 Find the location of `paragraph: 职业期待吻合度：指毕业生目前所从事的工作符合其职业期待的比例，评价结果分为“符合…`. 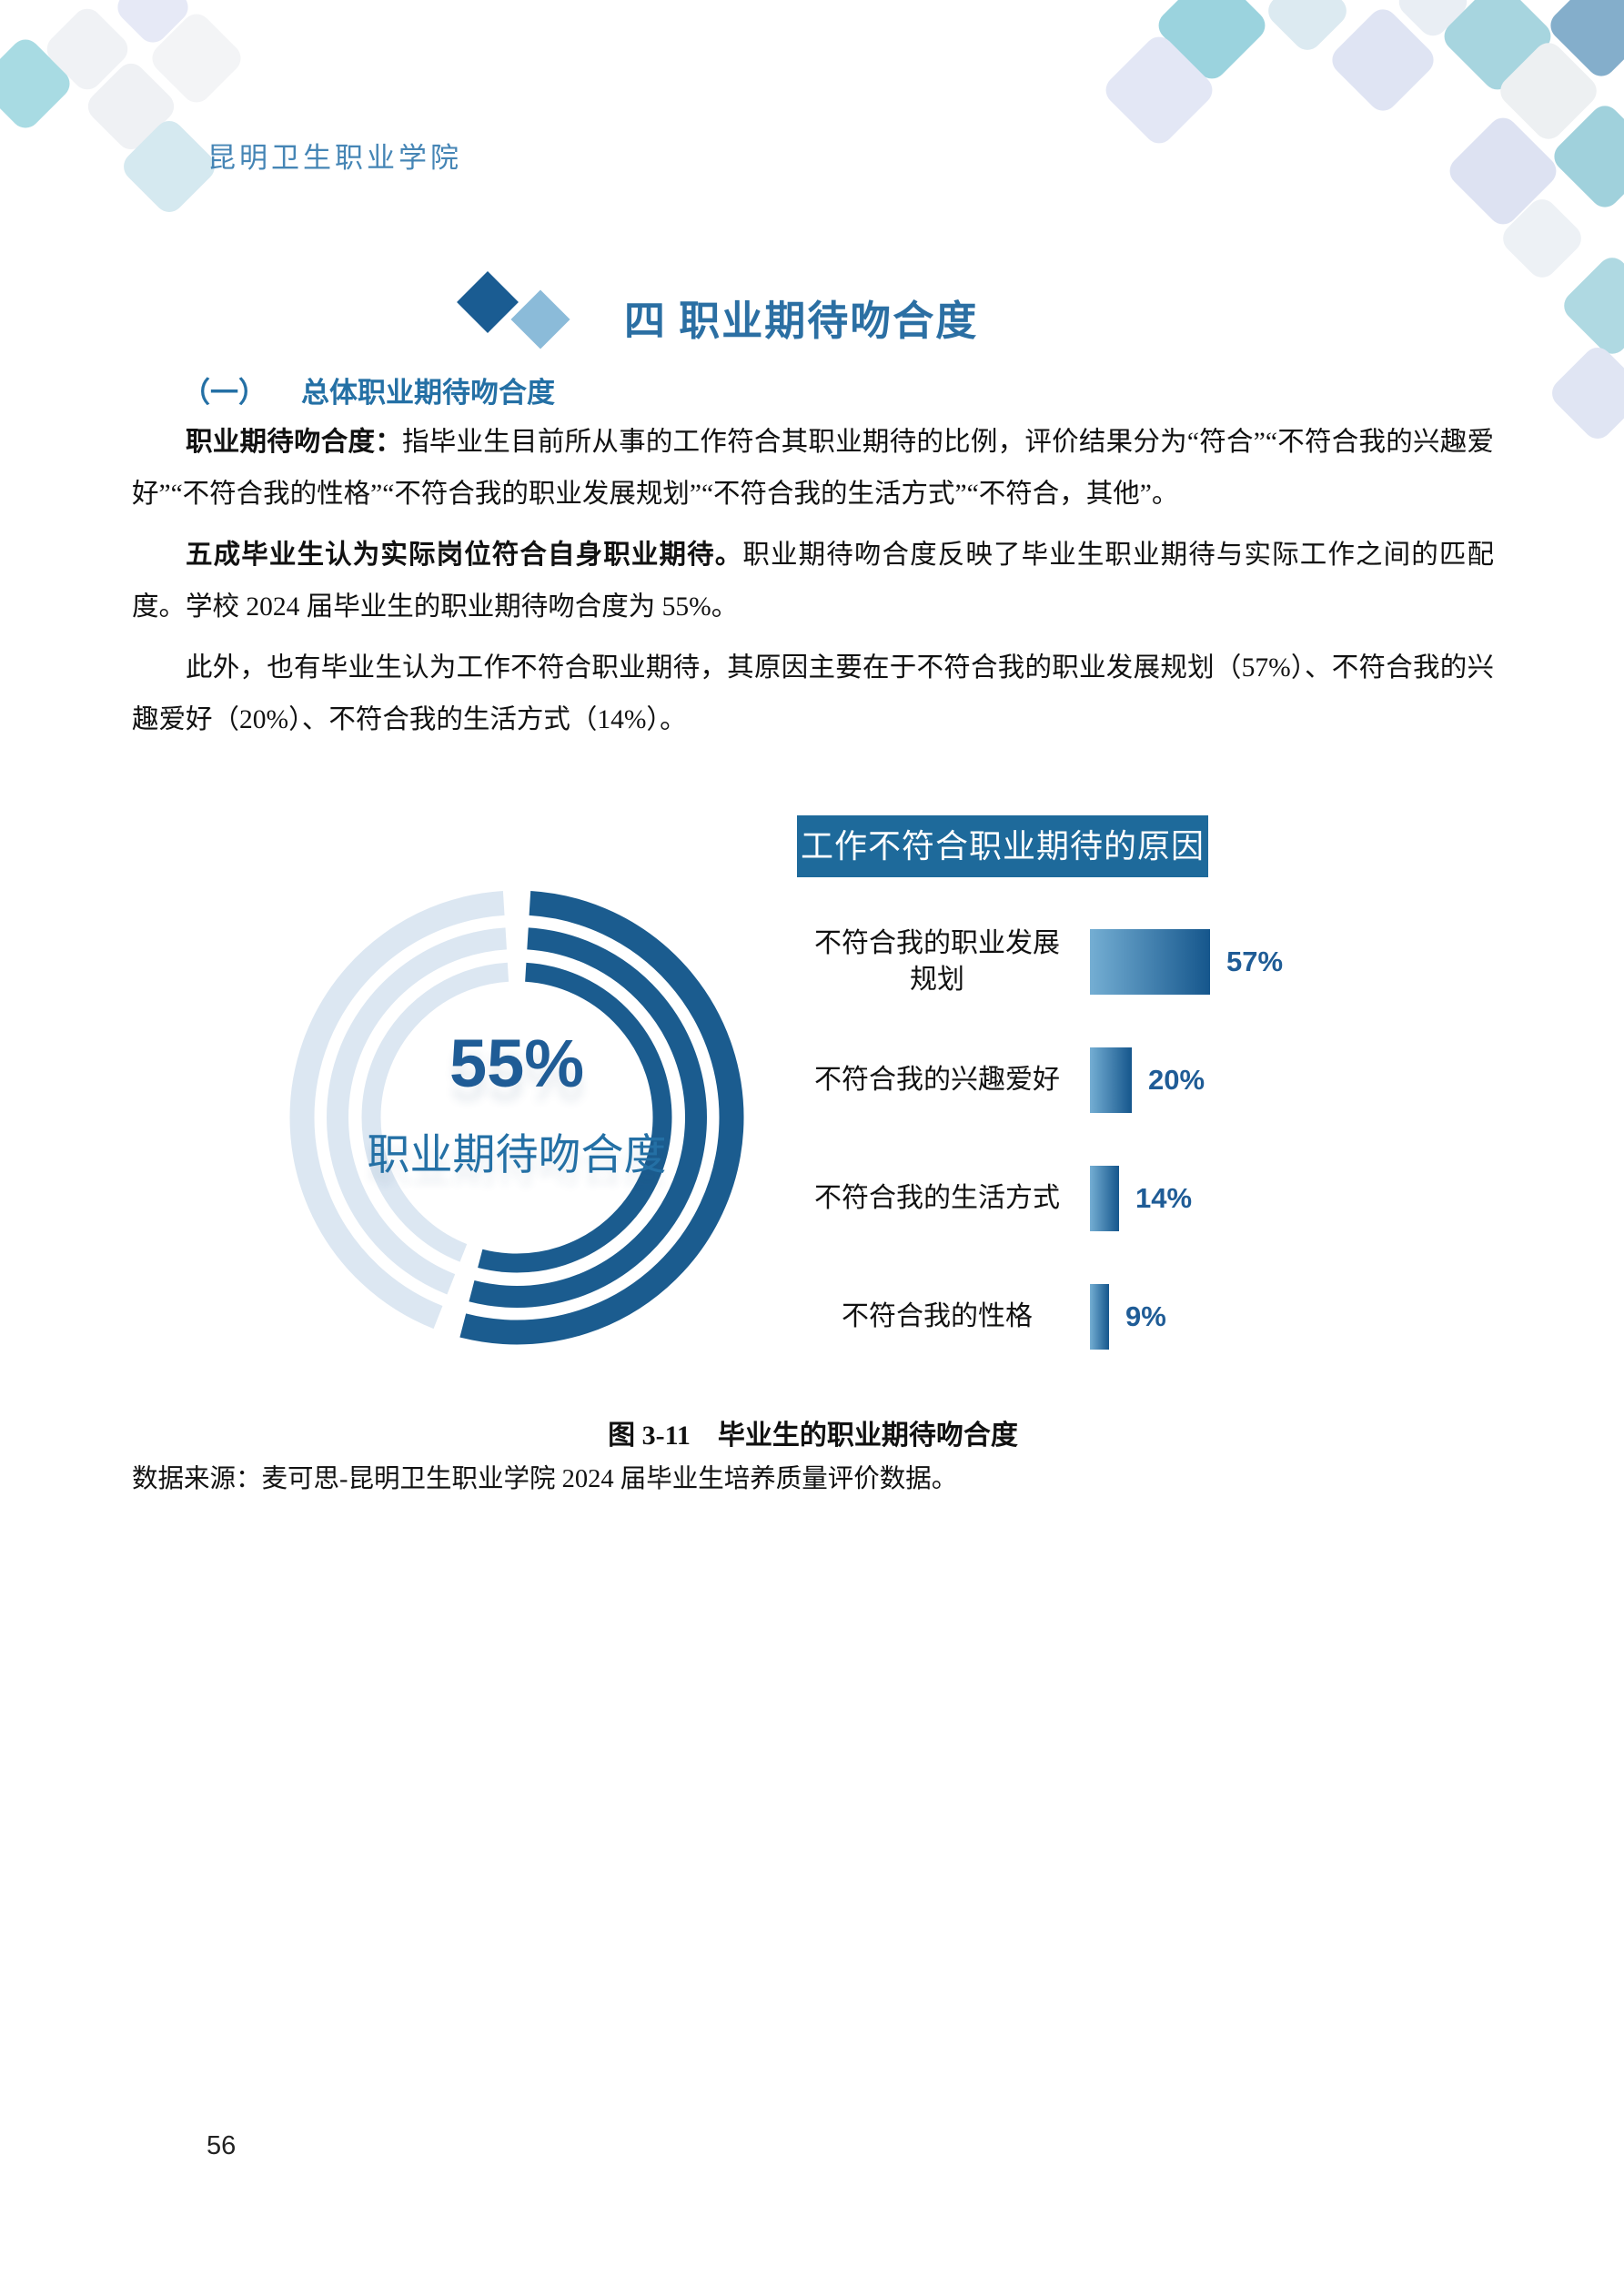

paragraph: 职业期待吻合度：指毕业生目前所从事的工作符合其职业期待的比例，评价结果分为“符合… is located at coordinates (813, 469).